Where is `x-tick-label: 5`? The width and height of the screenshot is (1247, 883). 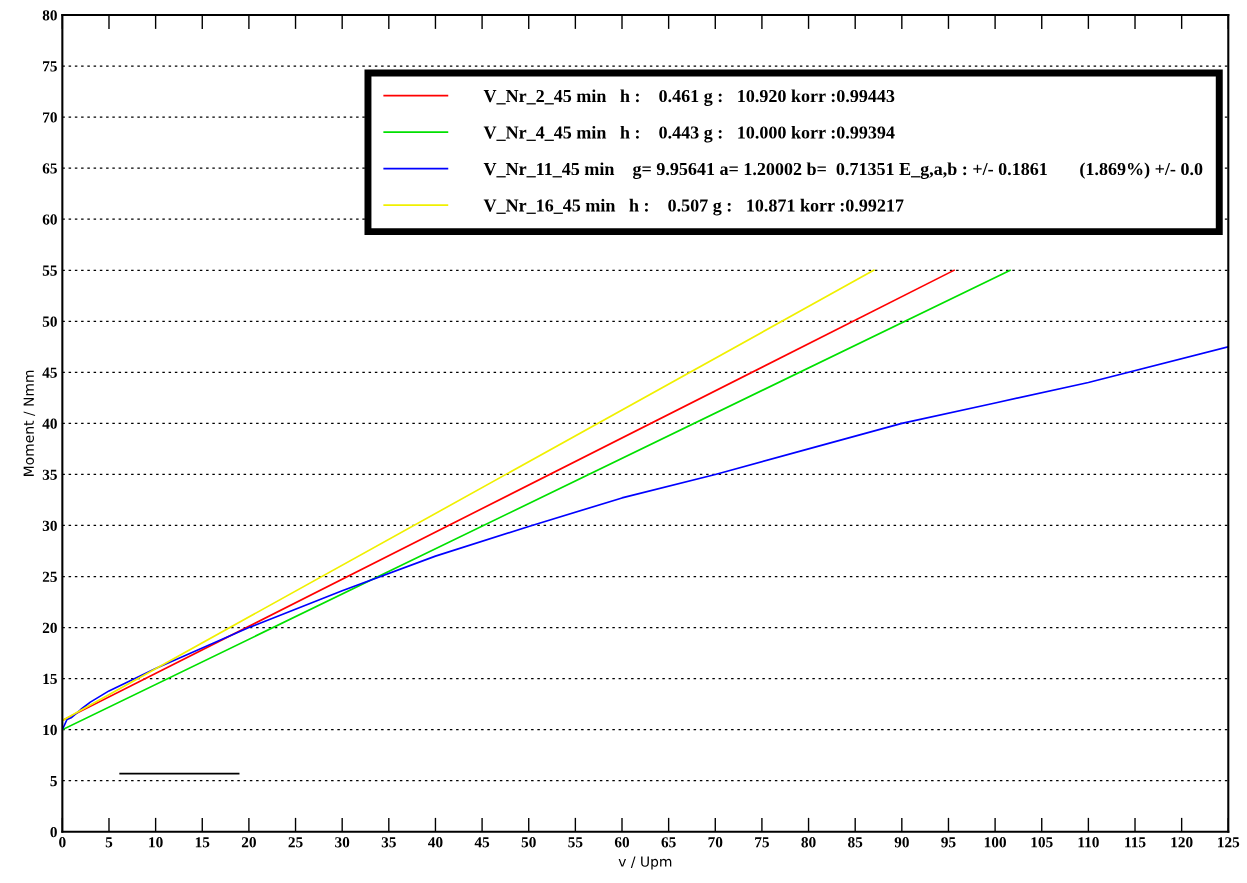
x-tick-label: 5 is located at coordinates (109, 842).